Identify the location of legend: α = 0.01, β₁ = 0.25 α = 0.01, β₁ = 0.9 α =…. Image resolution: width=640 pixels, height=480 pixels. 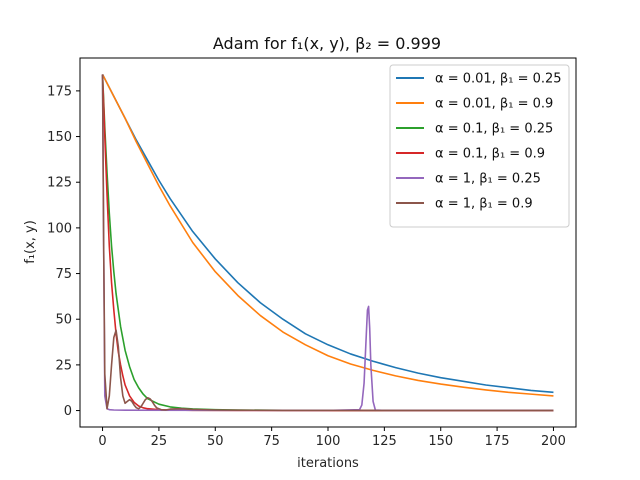
(479, 146).